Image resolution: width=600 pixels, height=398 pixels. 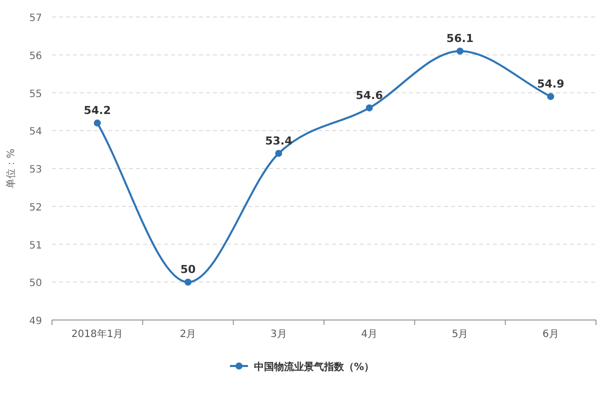 I want to click on data-label: 56.1, so click(x=460, y=39).